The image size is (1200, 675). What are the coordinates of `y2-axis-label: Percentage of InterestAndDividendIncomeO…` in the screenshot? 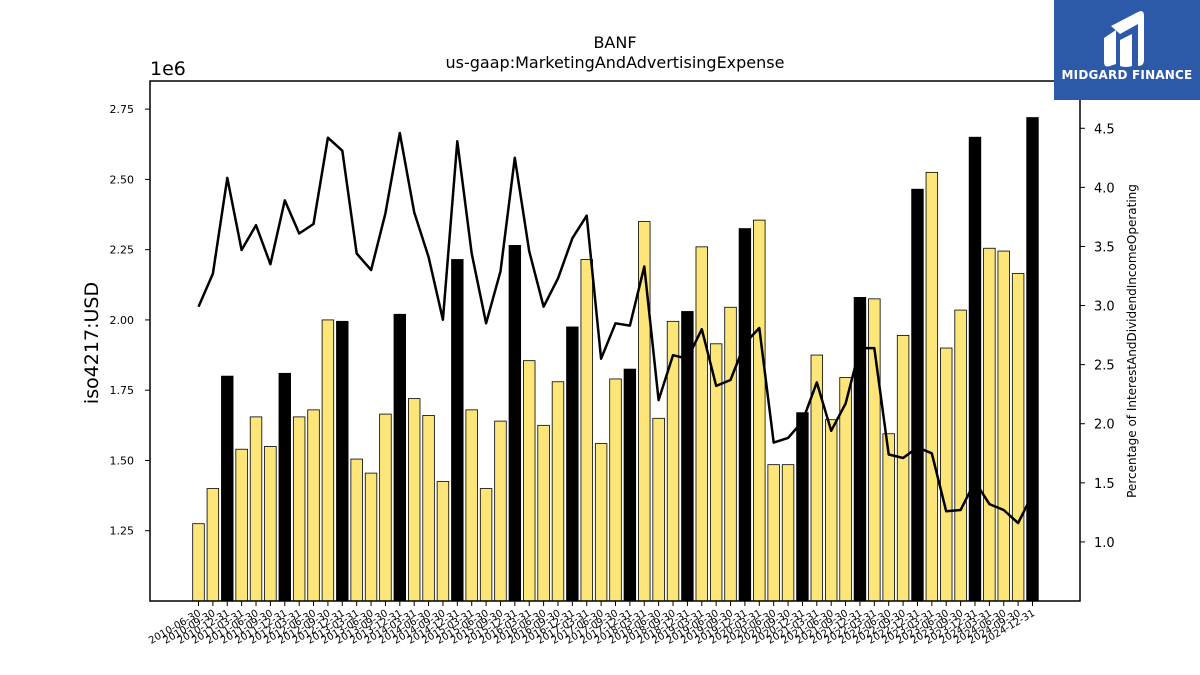 It's located at (1132, 341).